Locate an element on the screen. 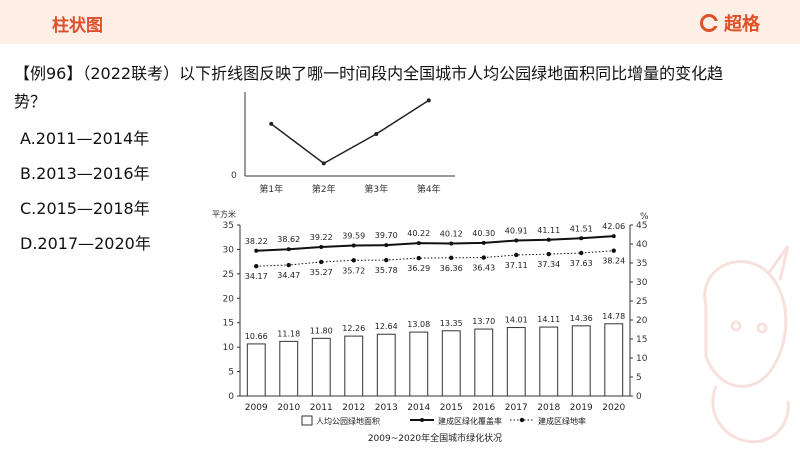 The image size is (800, 450). y-right-tick-label: 5 is located at coordinates (639, 378).